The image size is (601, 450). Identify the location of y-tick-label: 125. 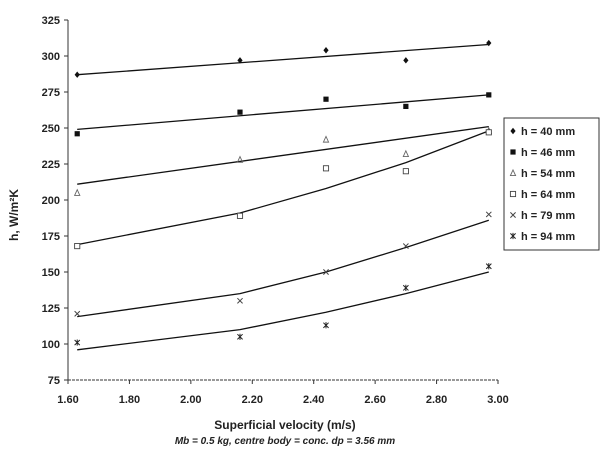
(51, 309).